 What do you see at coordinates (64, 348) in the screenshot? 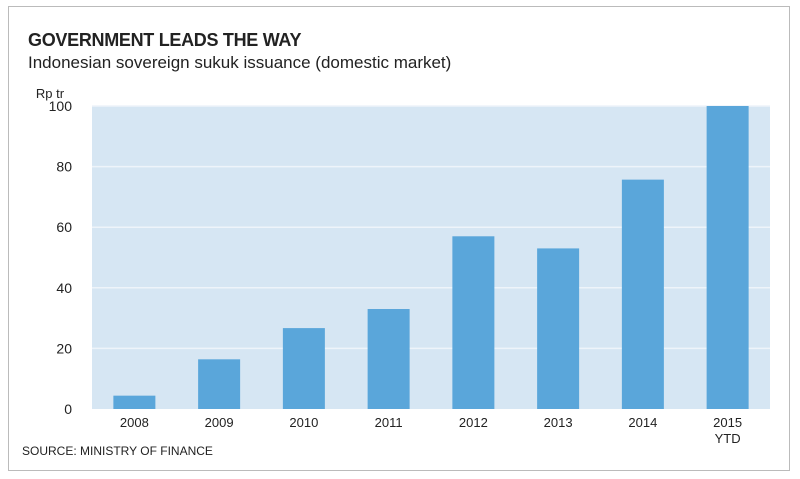
I see `y-tick-label: 20` at bounding box center [64, 348].